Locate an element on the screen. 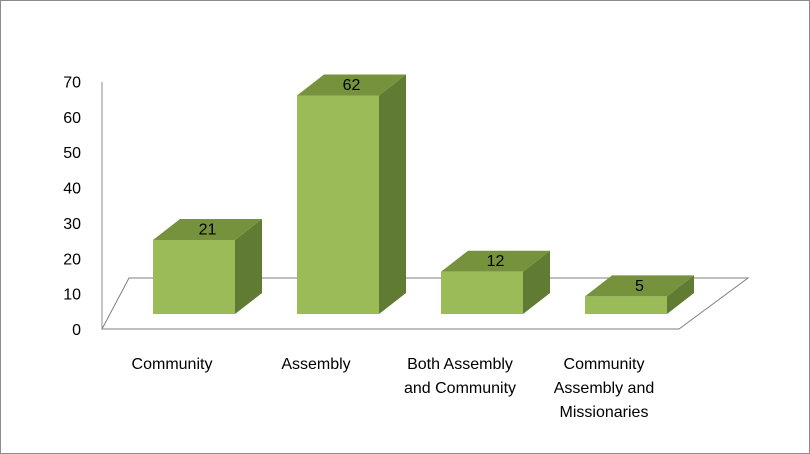 The width and height of the screenshot is (810, 454). y-tick-label: 60 is located at coordinates (72, 118).